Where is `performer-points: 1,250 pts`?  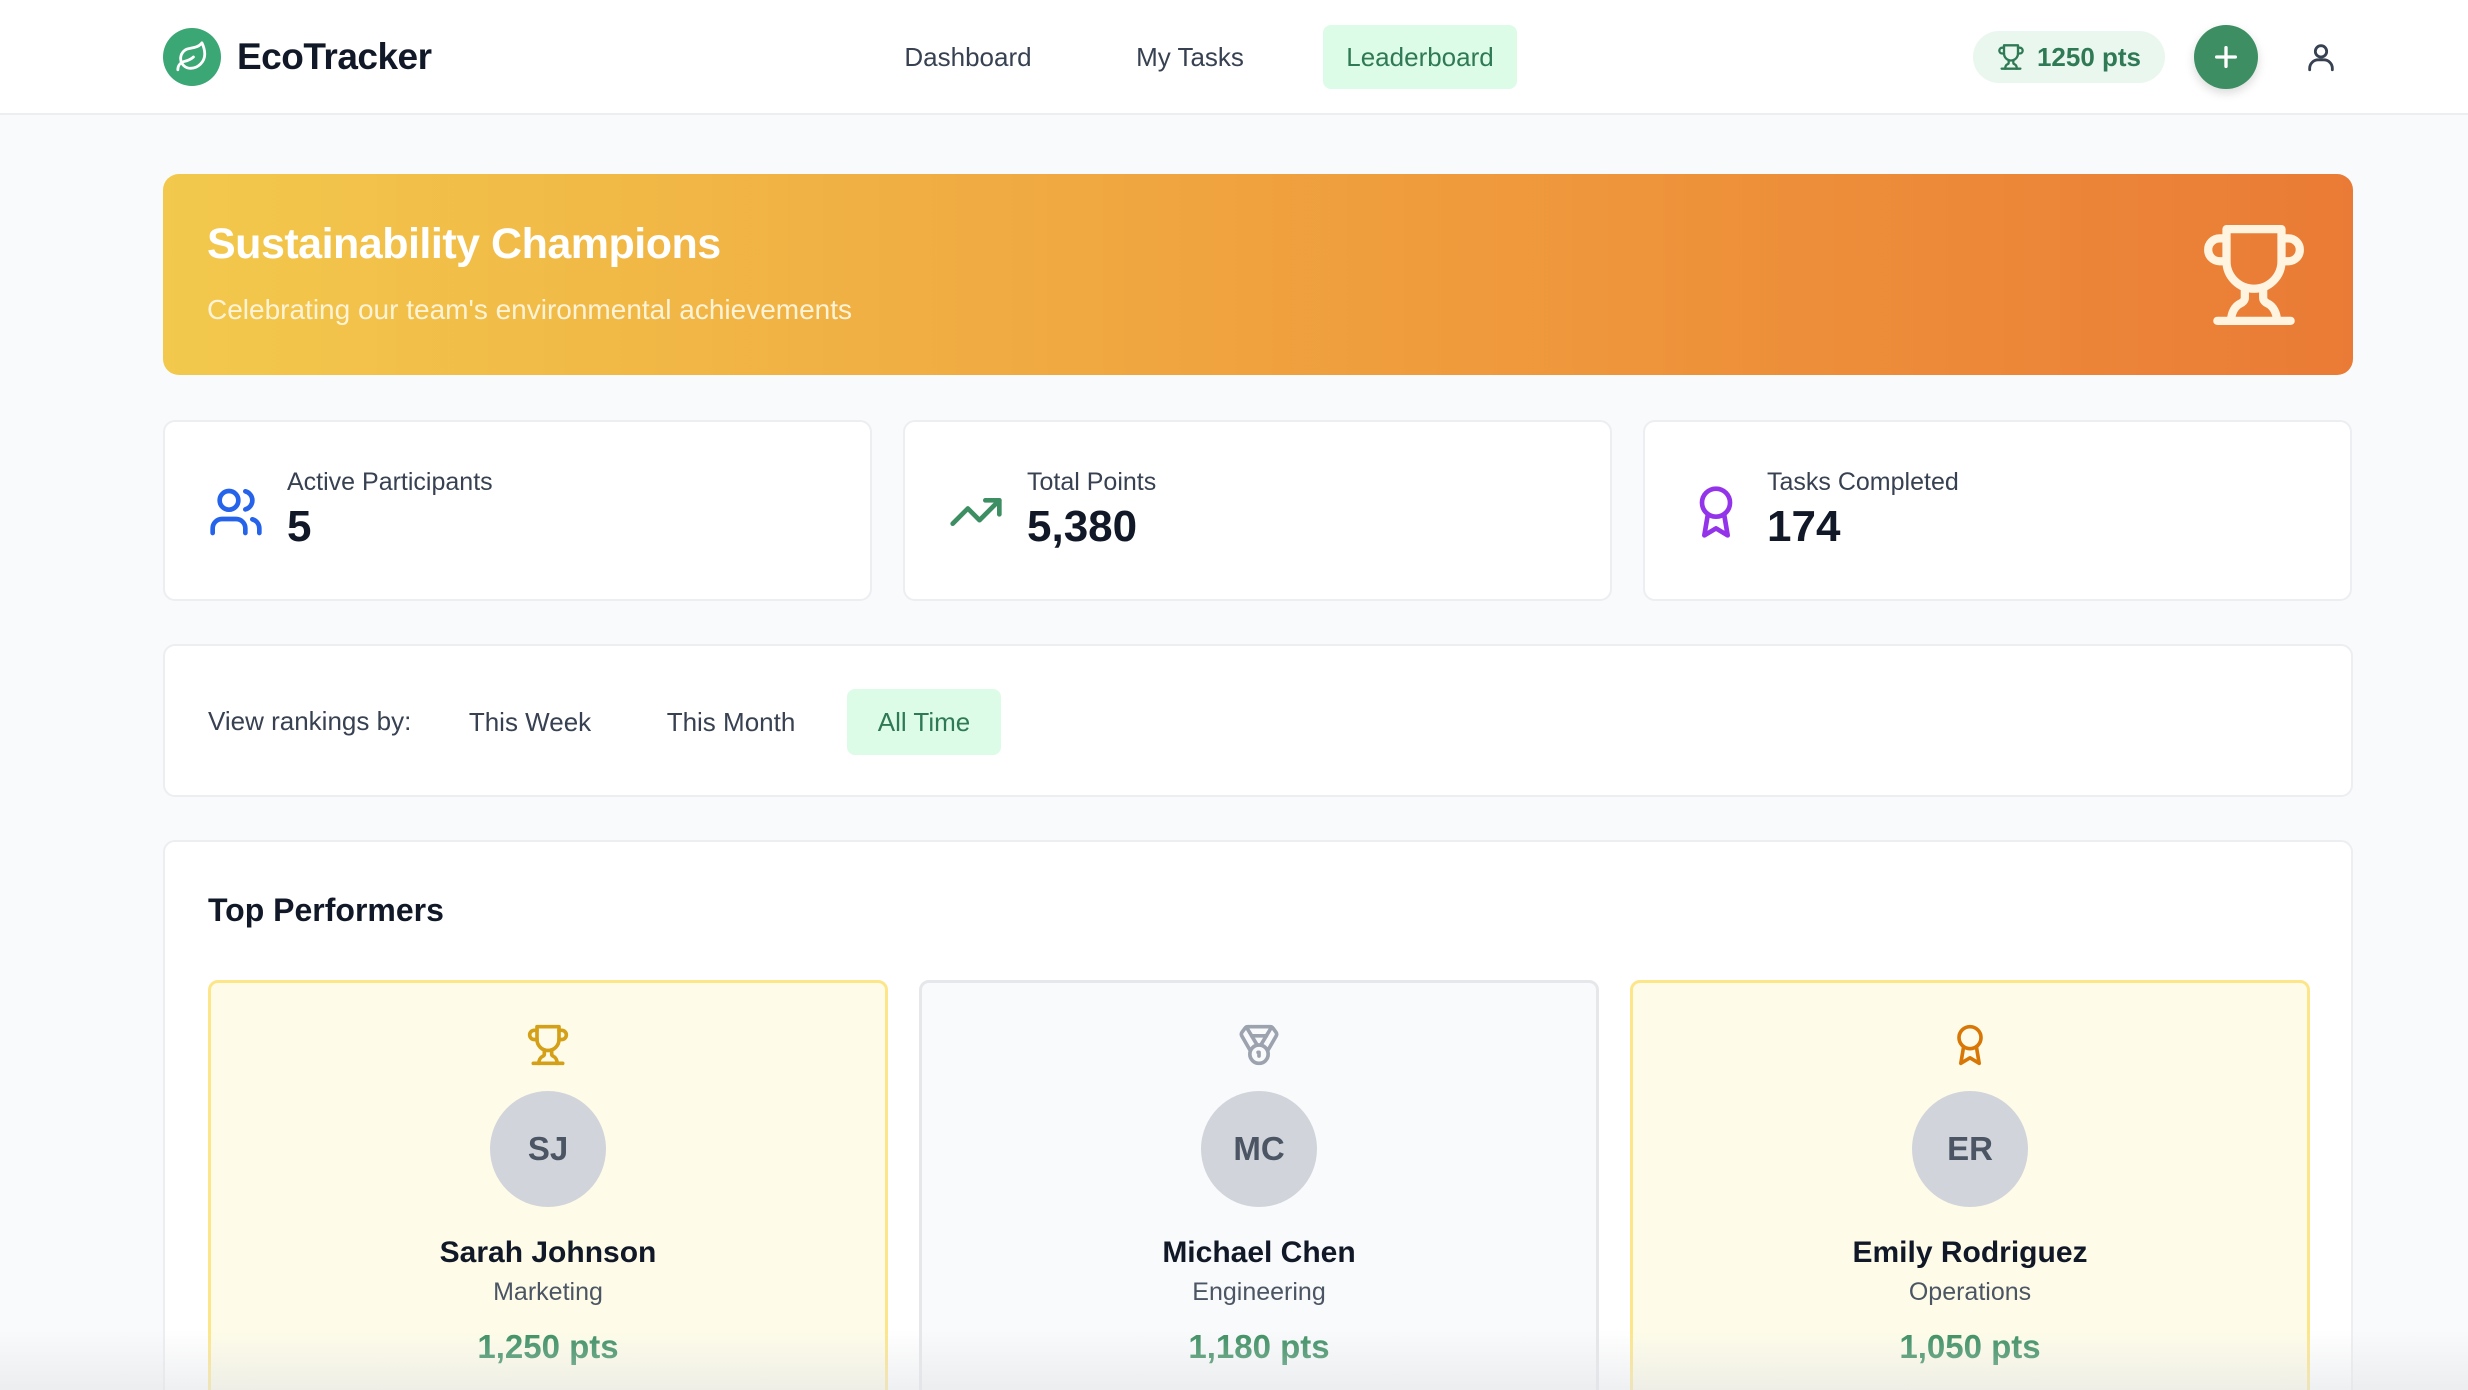
performer-points: 1,250 pts is located at coordinates (548, 1346).